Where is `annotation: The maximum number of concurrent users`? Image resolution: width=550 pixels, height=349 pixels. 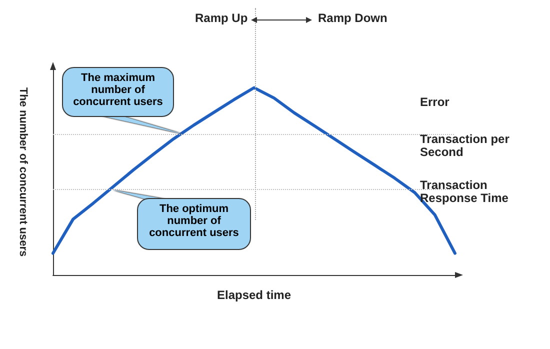
annotation: The maximum number of concurrent users is located at coordinates (118, 92).